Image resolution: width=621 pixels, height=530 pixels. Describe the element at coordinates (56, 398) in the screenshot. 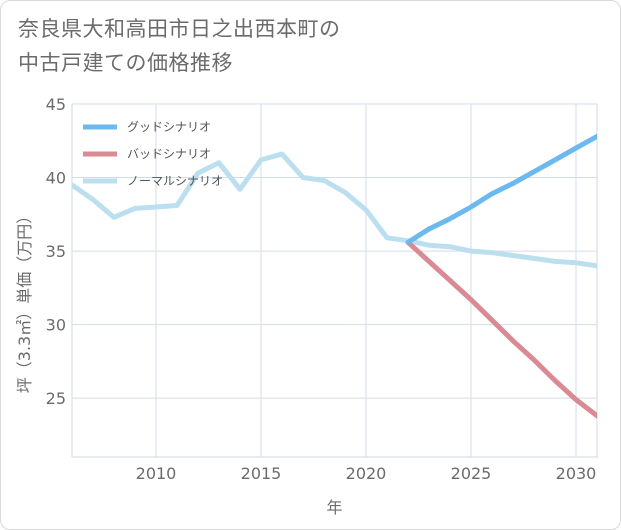

I see `y-tick-label: 25` at that location.